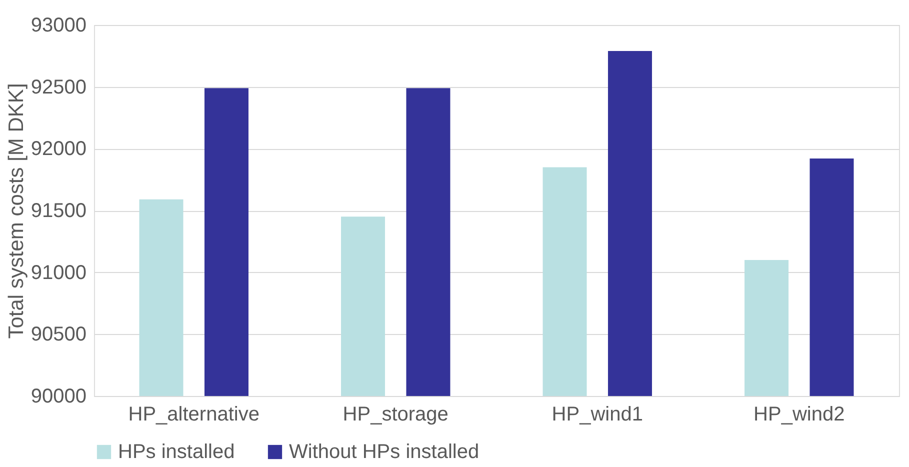 This screenshot has width=909, height=467. I want to click on x-tick-label: HP_storage, so click(395, 415).